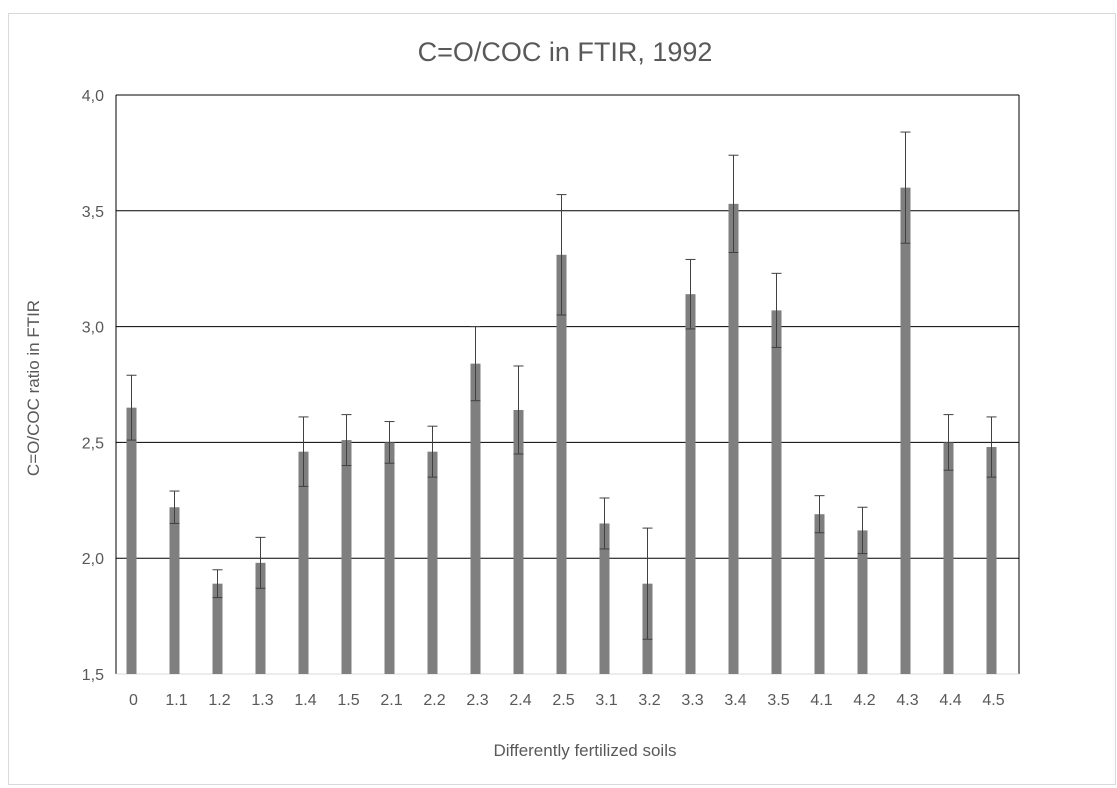  What do you see at coordinates (563, 700) in the screenshot?
I see `x-tick-label: 2.5` at bounding box center [563, 700].